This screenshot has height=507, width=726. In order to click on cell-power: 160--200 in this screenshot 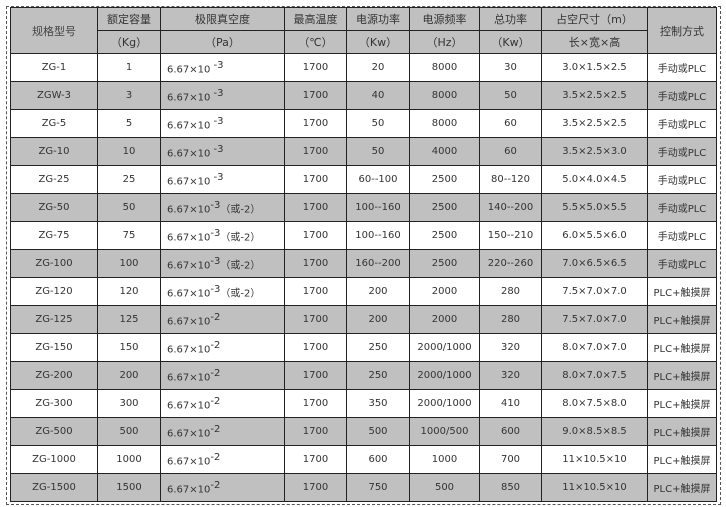, I will do `click(378, 263)`.